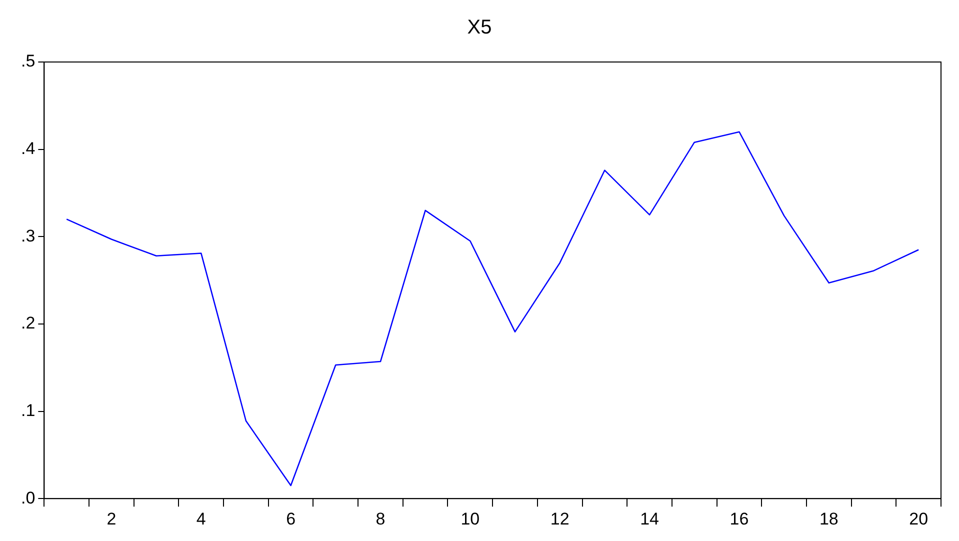 This screenshot has width=959, height=541. Describe the element at coordinates (28, 410) in the screenshot. I see `y-tick-label: .1` at that location.